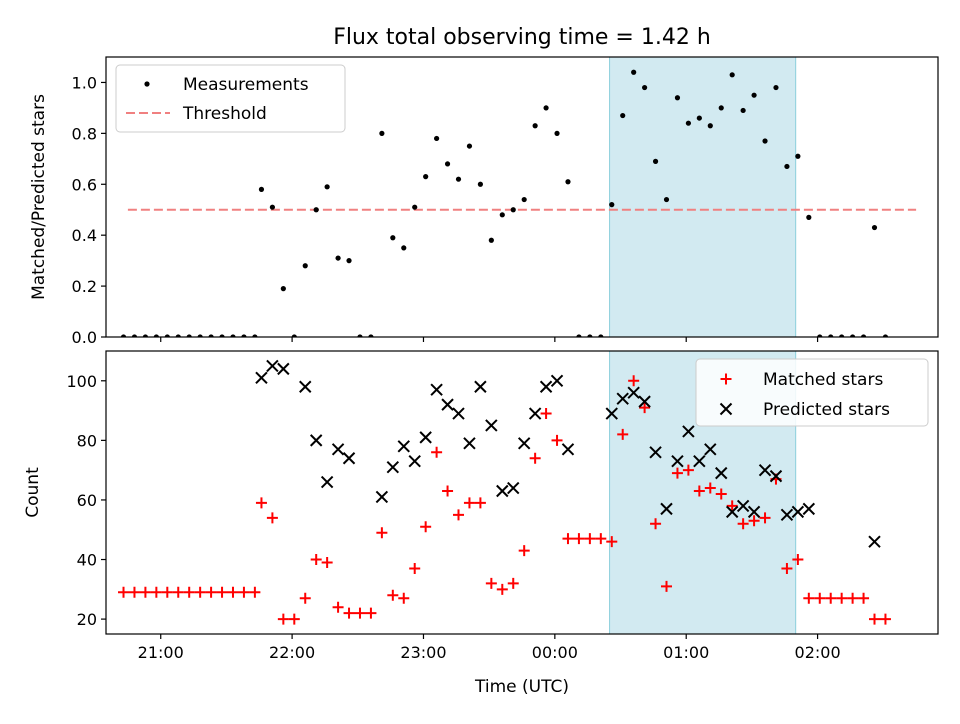  I want to click on legend-label: Threshold, so click(224, 114).